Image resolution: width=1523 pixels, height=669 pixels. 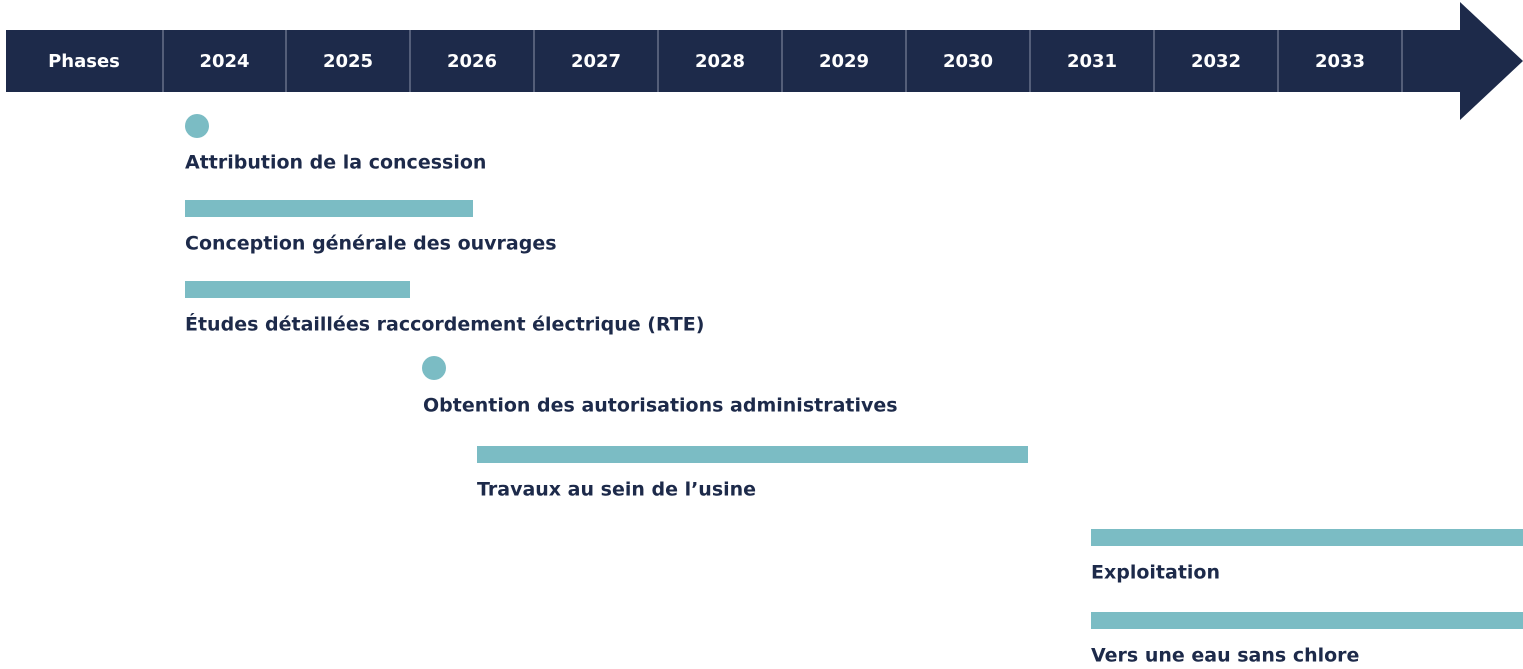 I want to click on year-label: 2030, so click(x=968, y=61).